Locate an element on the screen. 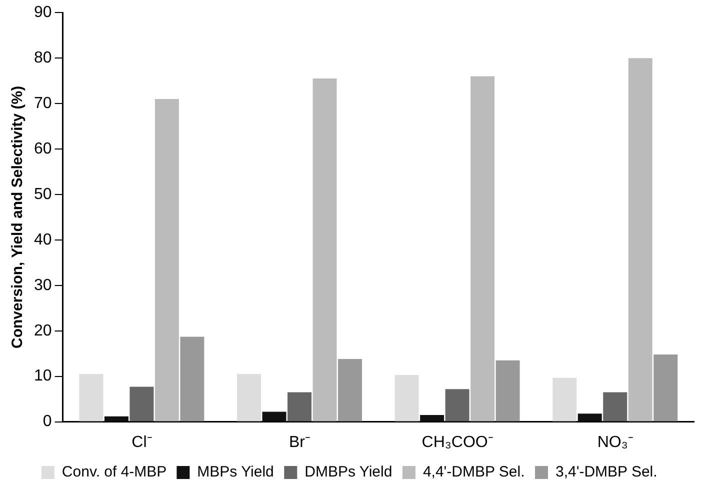 Image resolution: width=704 pixels, height=490 pixels. y-tick-label: 30 is located at coordinates (43, 285).